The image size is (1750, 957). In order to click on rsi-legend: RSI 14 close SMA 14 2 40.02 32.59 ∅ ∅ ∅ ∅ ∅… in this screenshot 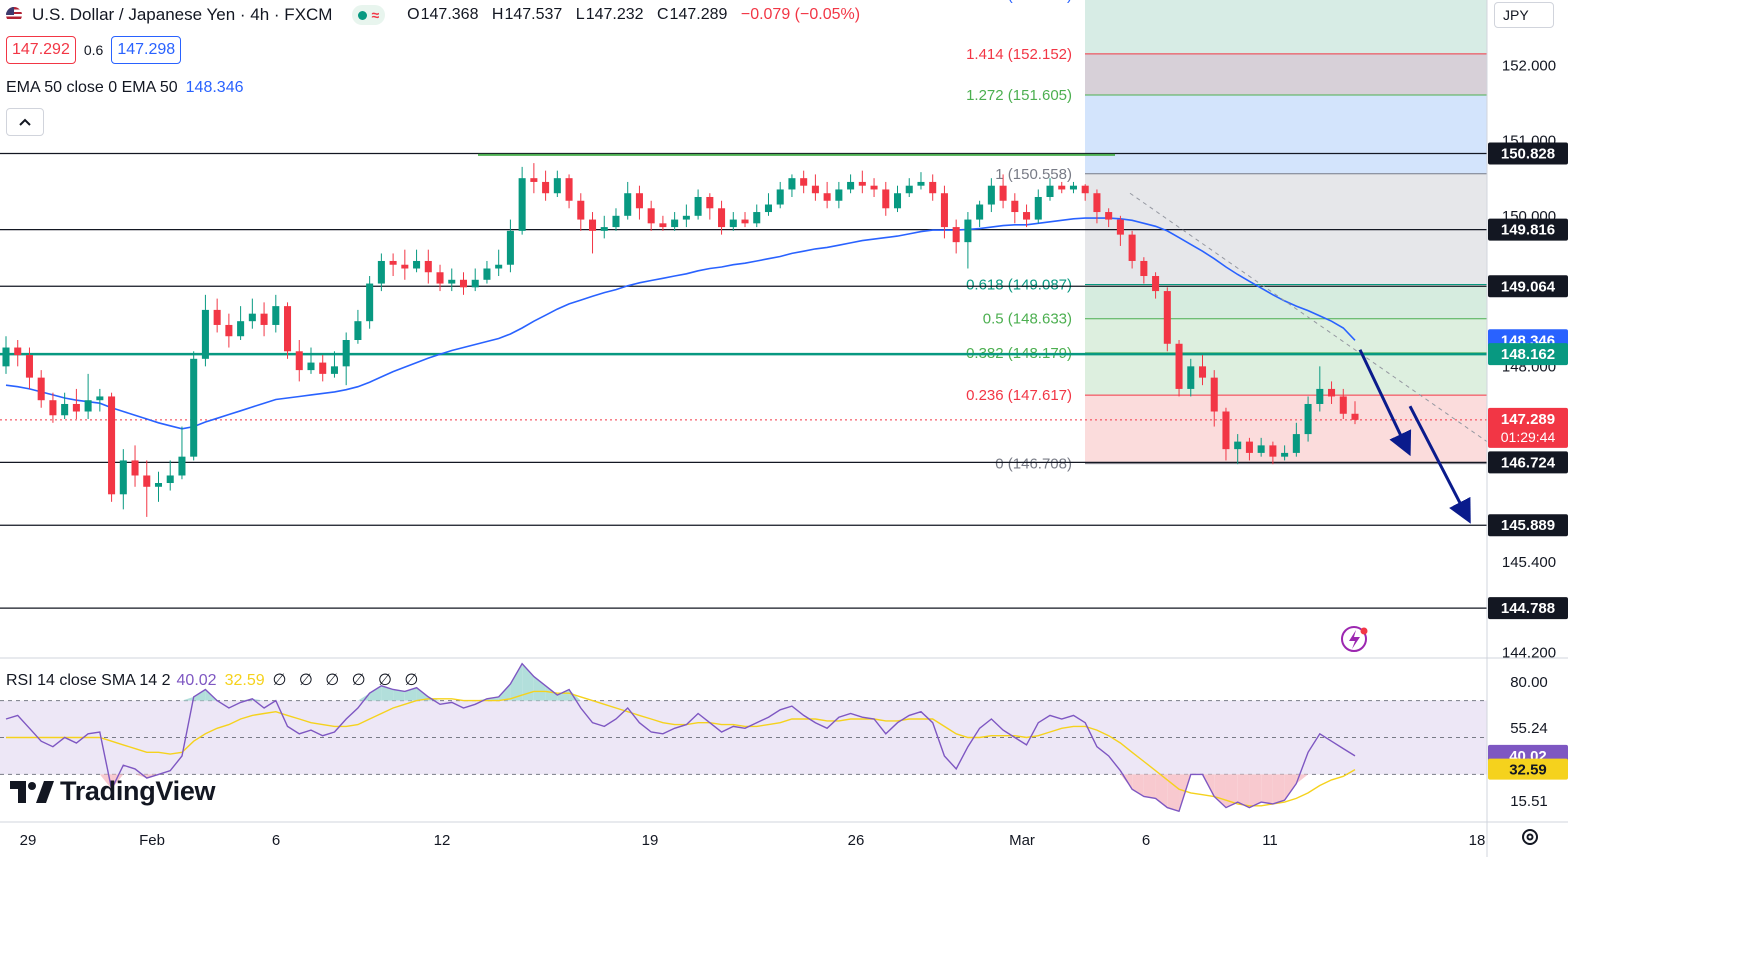, I will do `click(214, 680)`.